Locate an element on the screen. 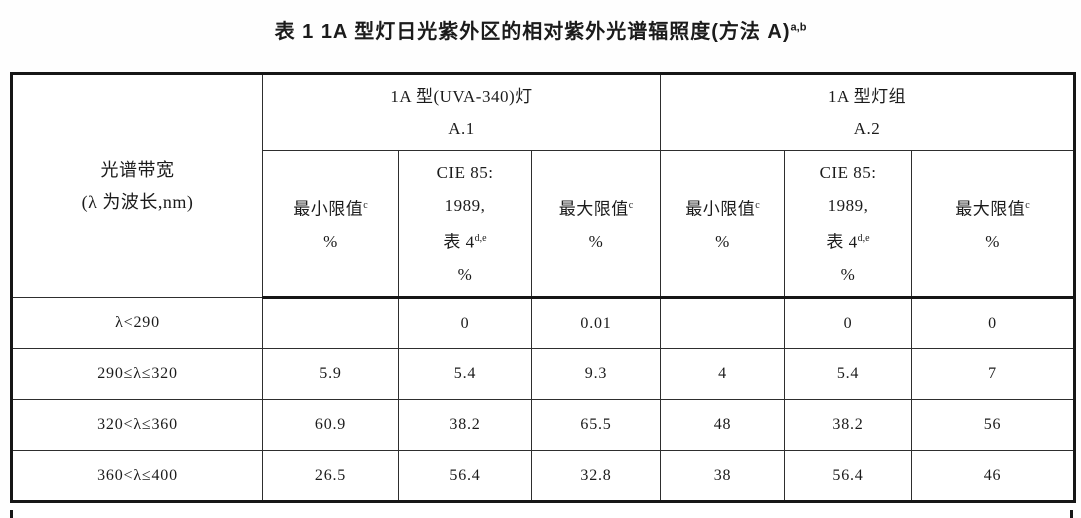 This screenshot has height=518, width=1081. col-header-max-limit-a2: 最大限值c % is located at coordinates (993, 224).